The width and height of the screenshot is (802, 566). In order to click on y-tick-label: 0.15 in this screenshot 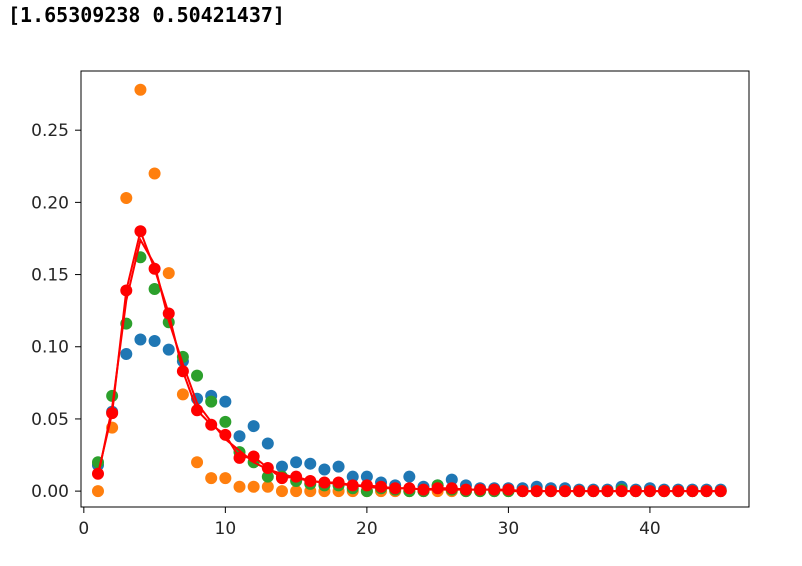, I will do `click(50, 276)`.